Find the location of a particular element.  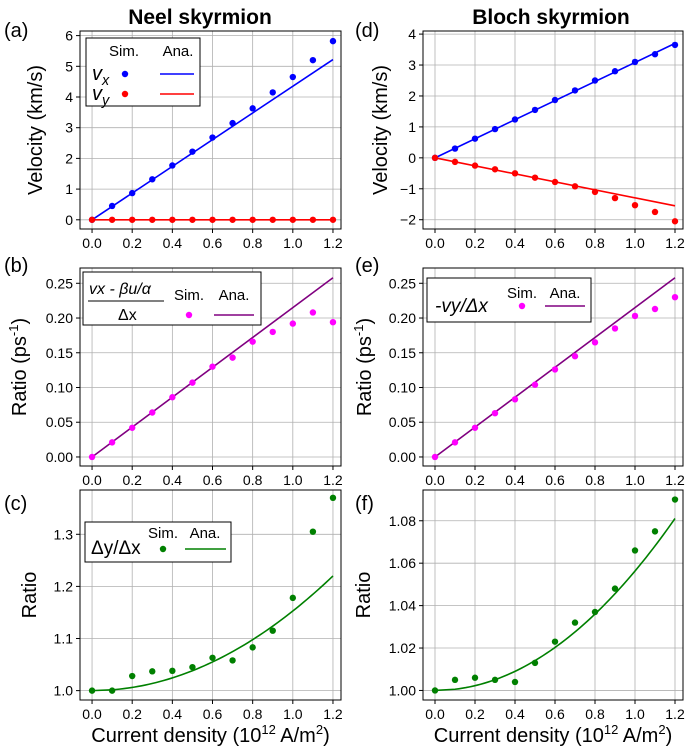

y-tick-label: 1.3 is located at coordinates (64, 534).